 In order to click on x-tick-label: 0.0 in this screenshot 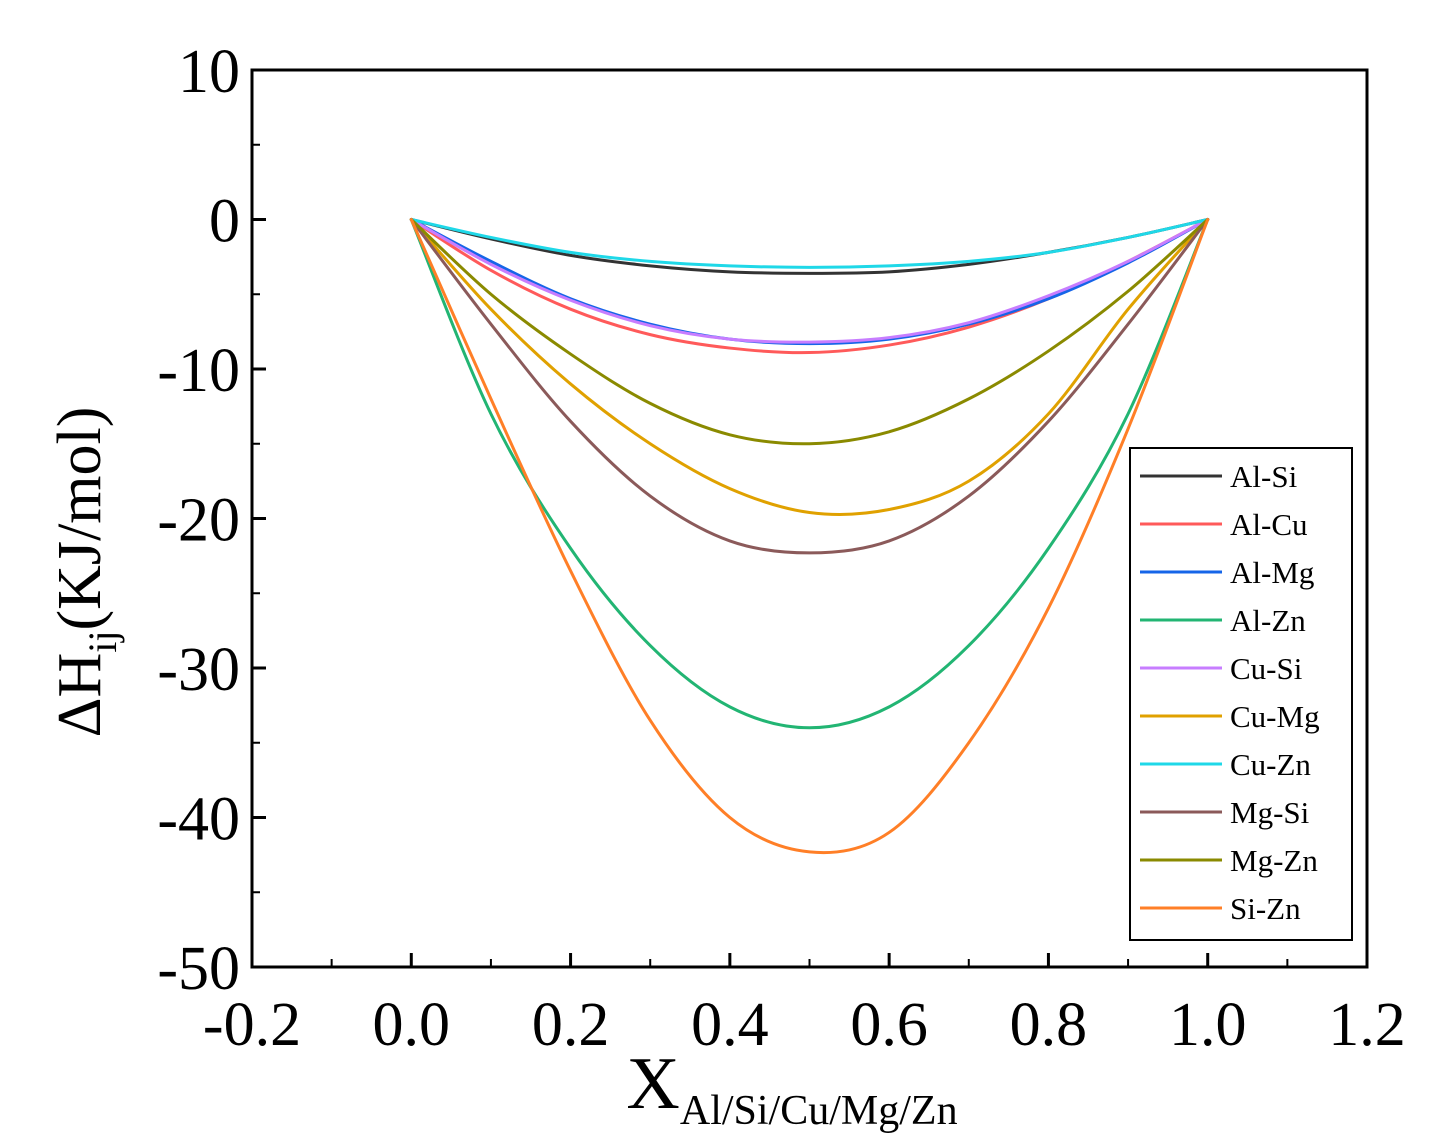, I will do `click(412, 1025)`.